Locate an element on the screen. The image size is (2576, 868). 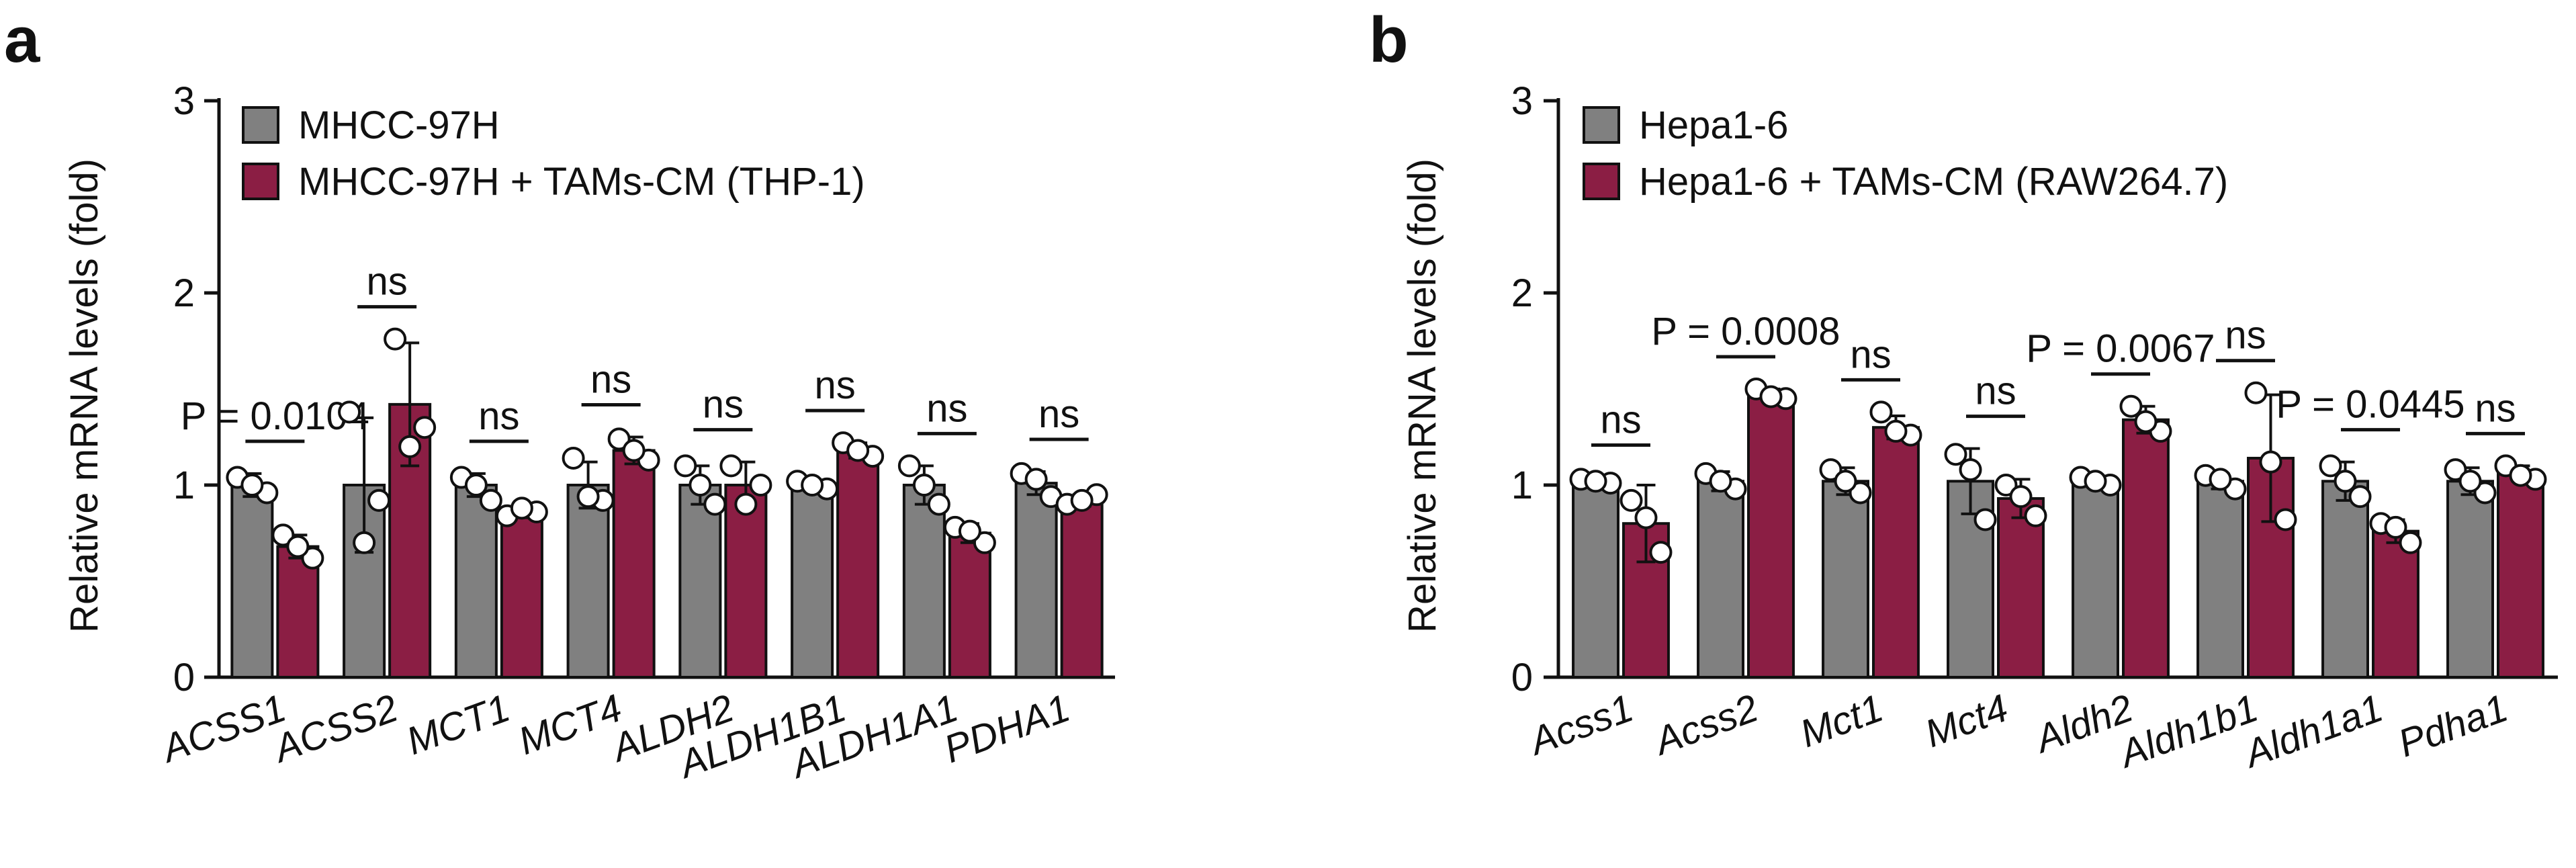
category-label: ACSS2 is located at coordinates (336, 728).